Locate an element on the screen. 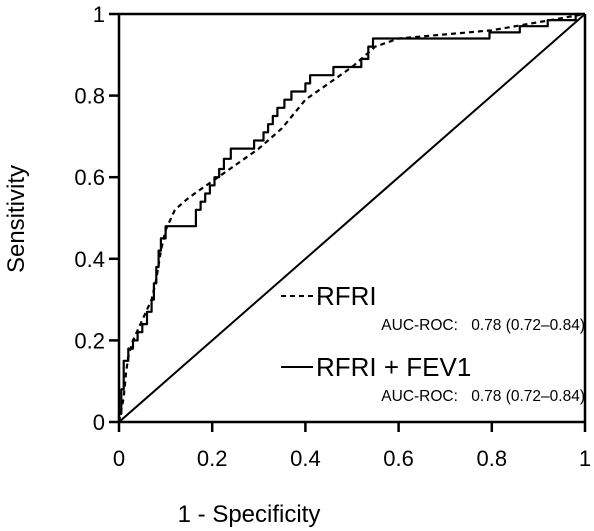  x-tick-label: 1 is located at coordinates (585, 458).